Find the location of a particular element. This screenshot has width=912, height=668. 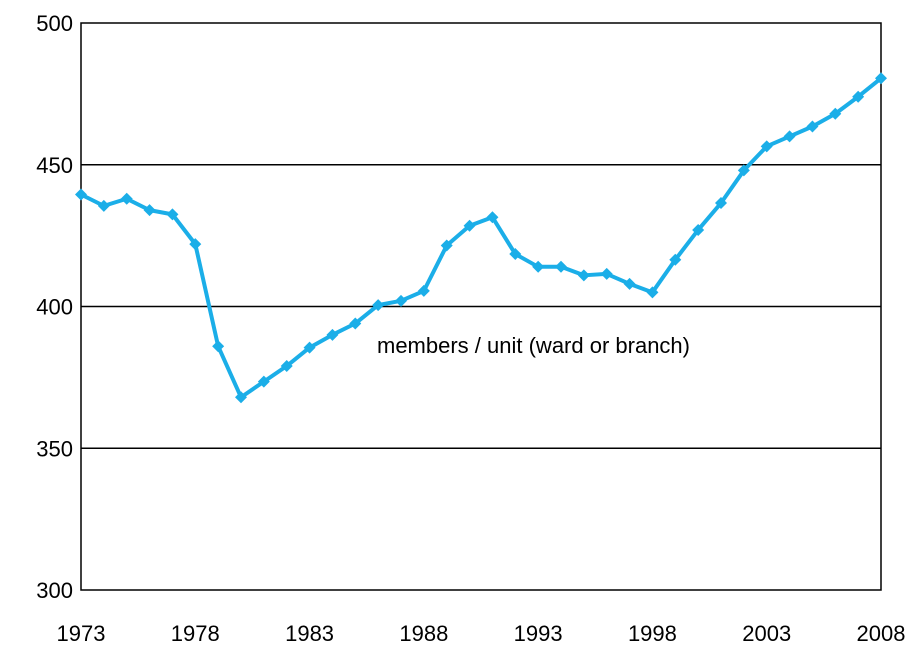

series-annotation: members / unit (ward or branch) is located at coordinates (533, 345).